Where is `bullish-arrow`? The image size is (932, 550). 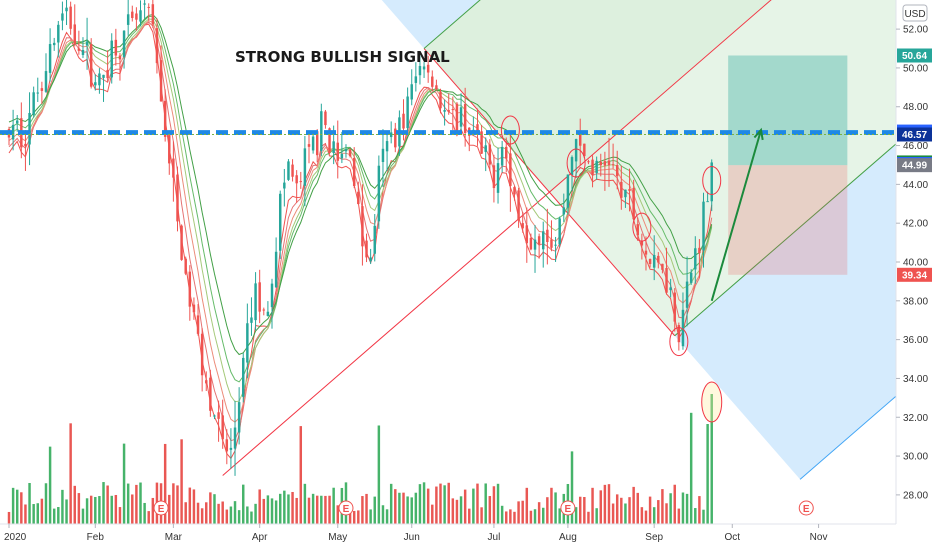 bullish-arrow is located at coordinates (736, 215).